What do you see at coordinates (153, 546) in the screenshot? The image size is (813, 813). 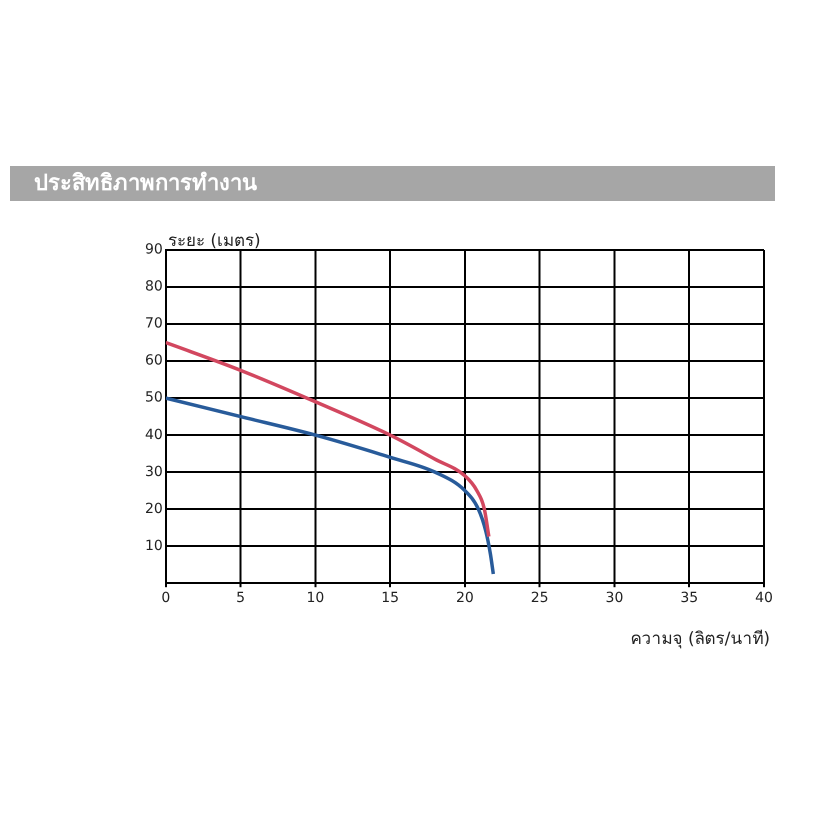 I see `y-tick-label: 10` at bounding box center [153, 546].